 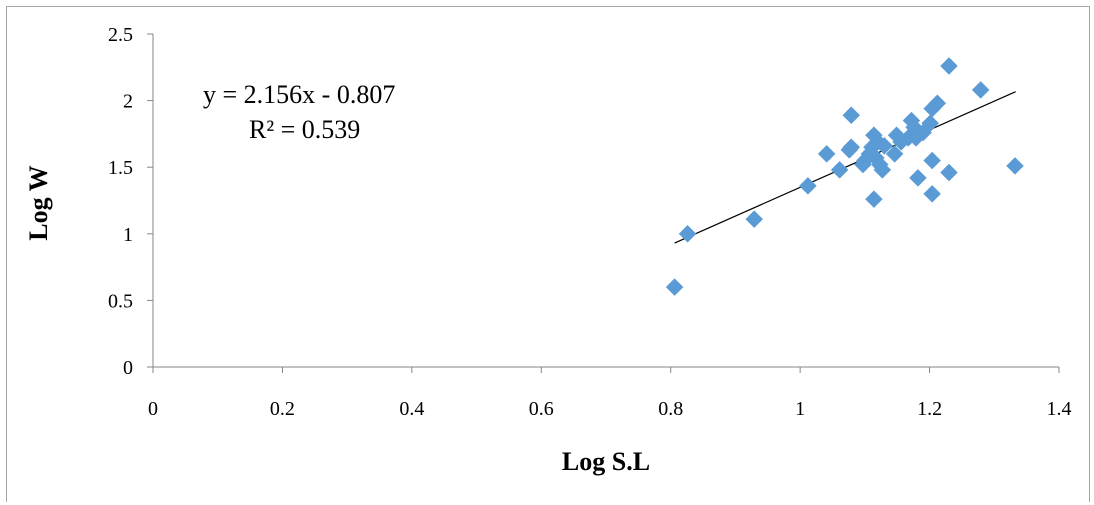 I want to click on y-tick-label: 1.5, so click(x=120, y=168).